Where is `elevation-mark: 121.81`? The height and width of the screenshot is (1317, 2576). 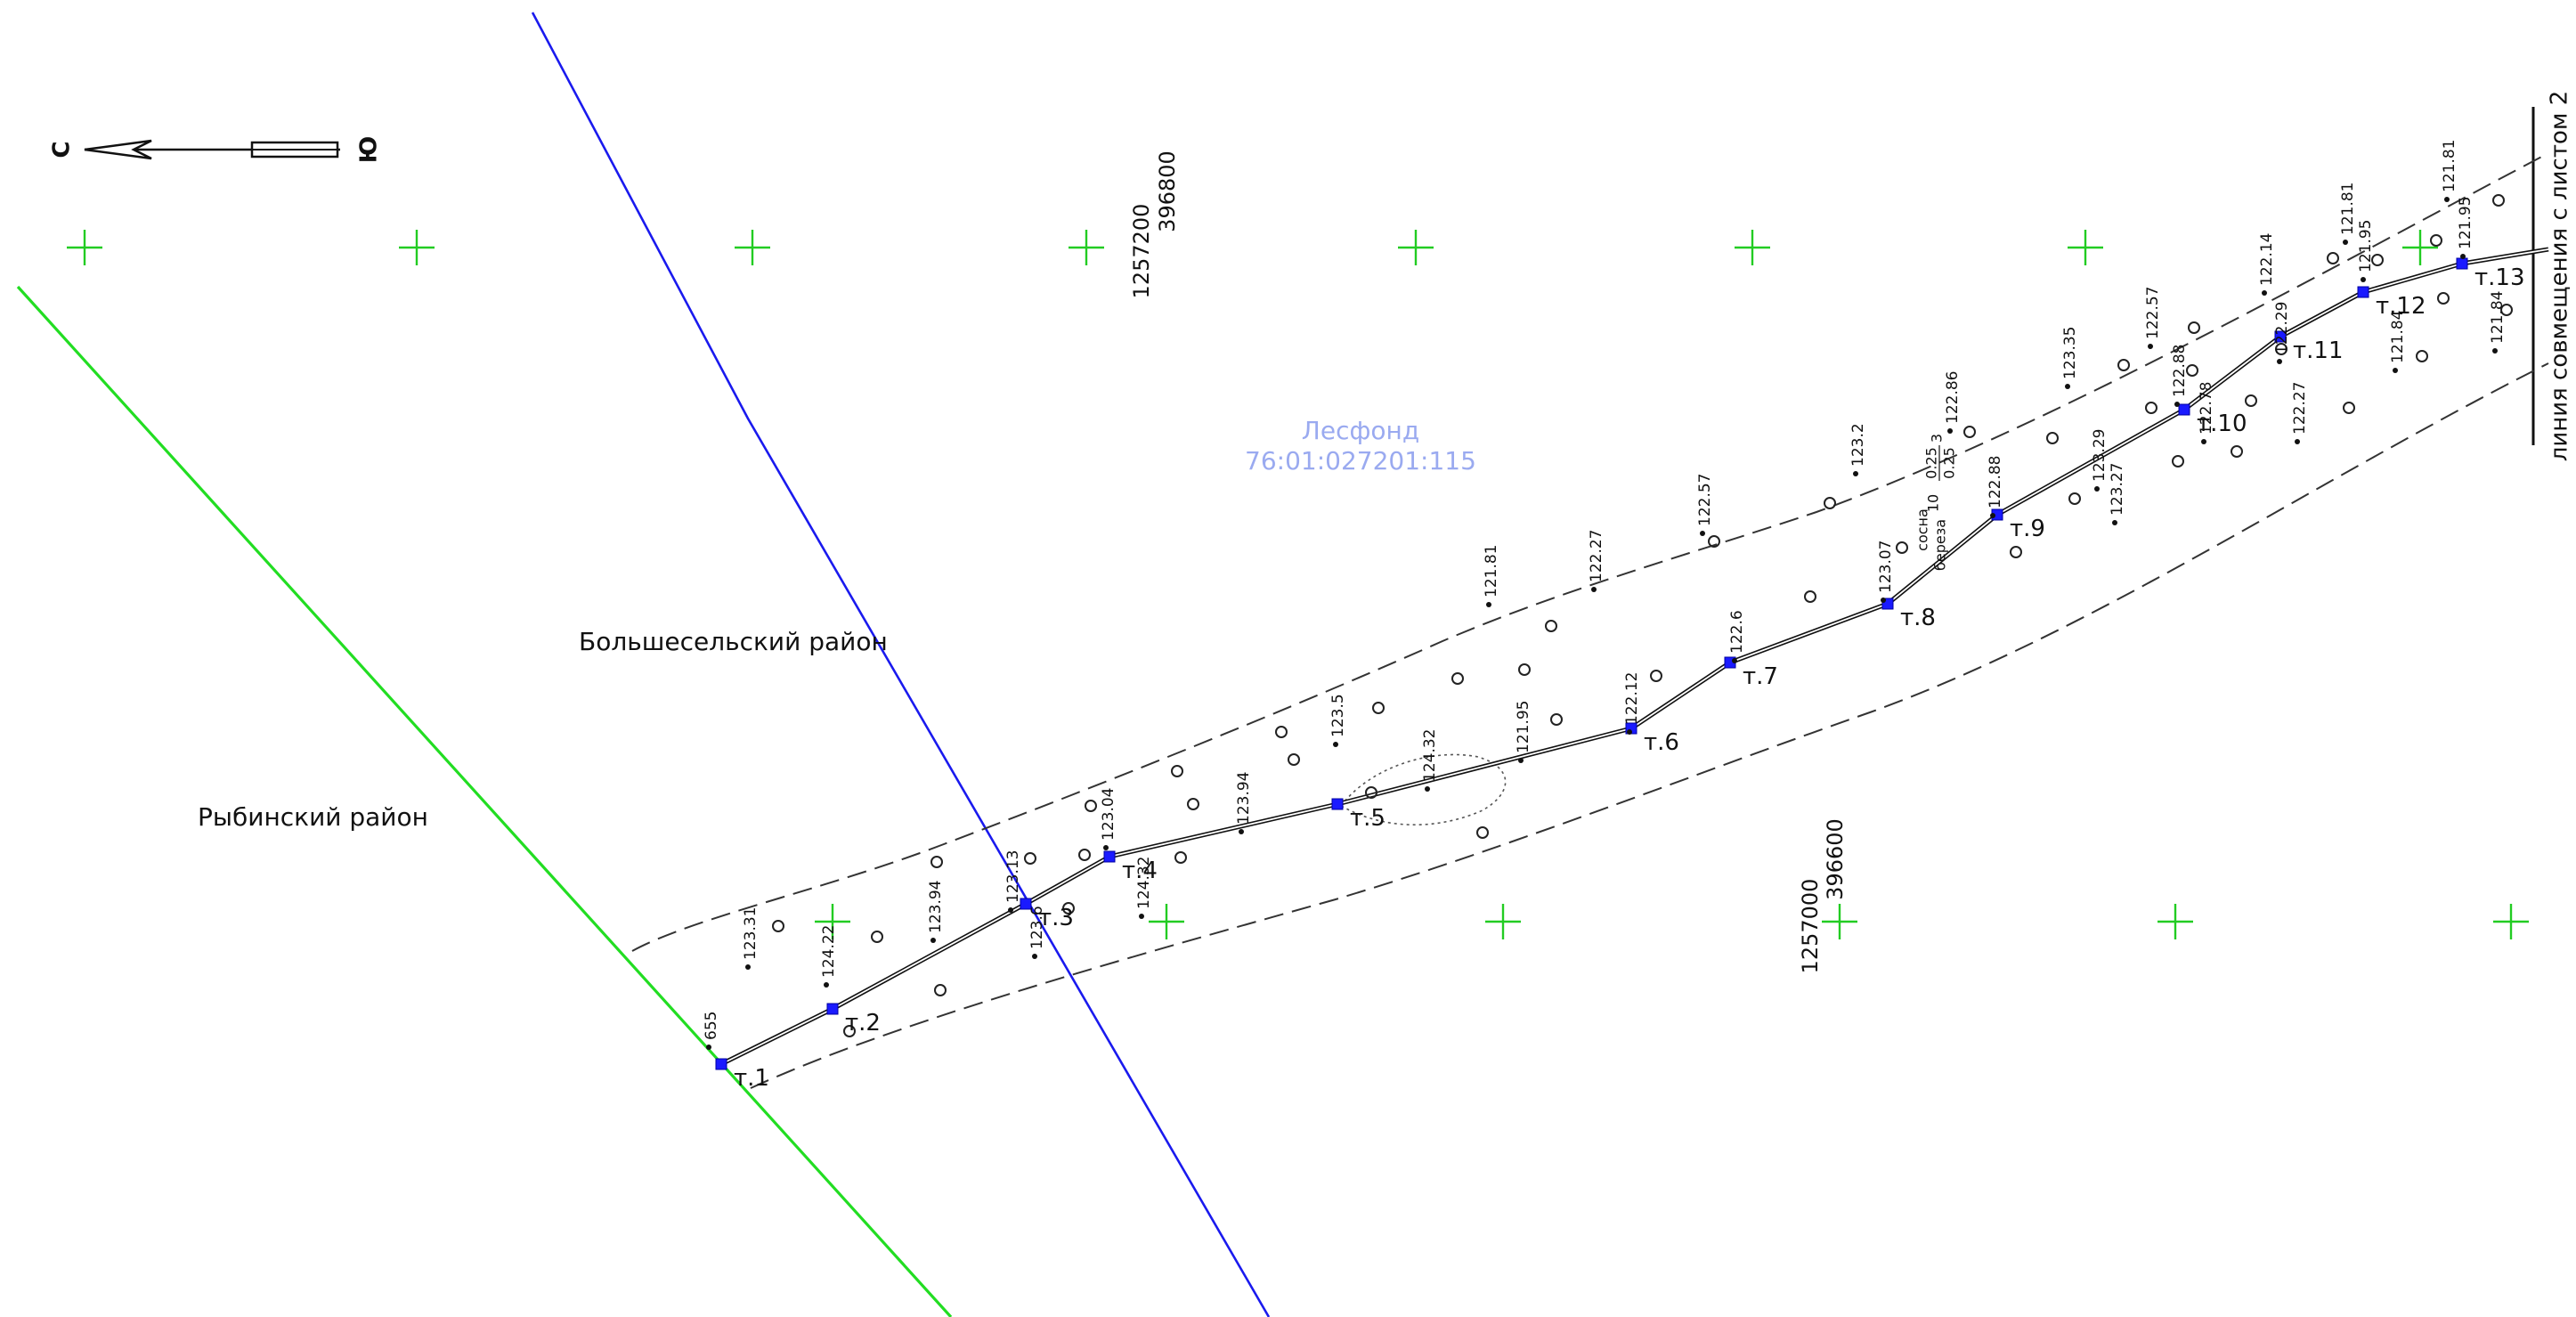 elevation-mark: 121.81 is located at coordinates (2348, 214).